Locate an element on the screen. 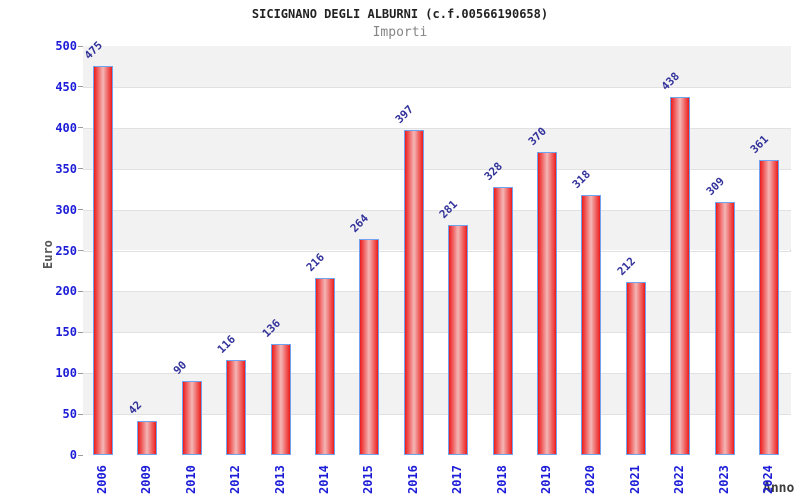  plot-band is located at coordinates (437, 66).